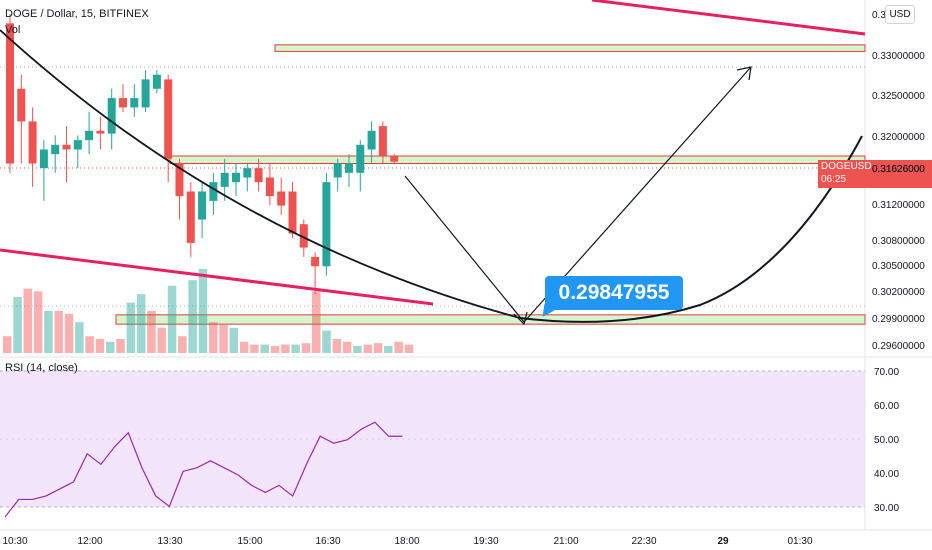 The height and width of the screenshot is (550, 932). Describe the element at coordinates (898, 56) in the screenshot. I see `price-tick-label: 0.33000000` at that location.